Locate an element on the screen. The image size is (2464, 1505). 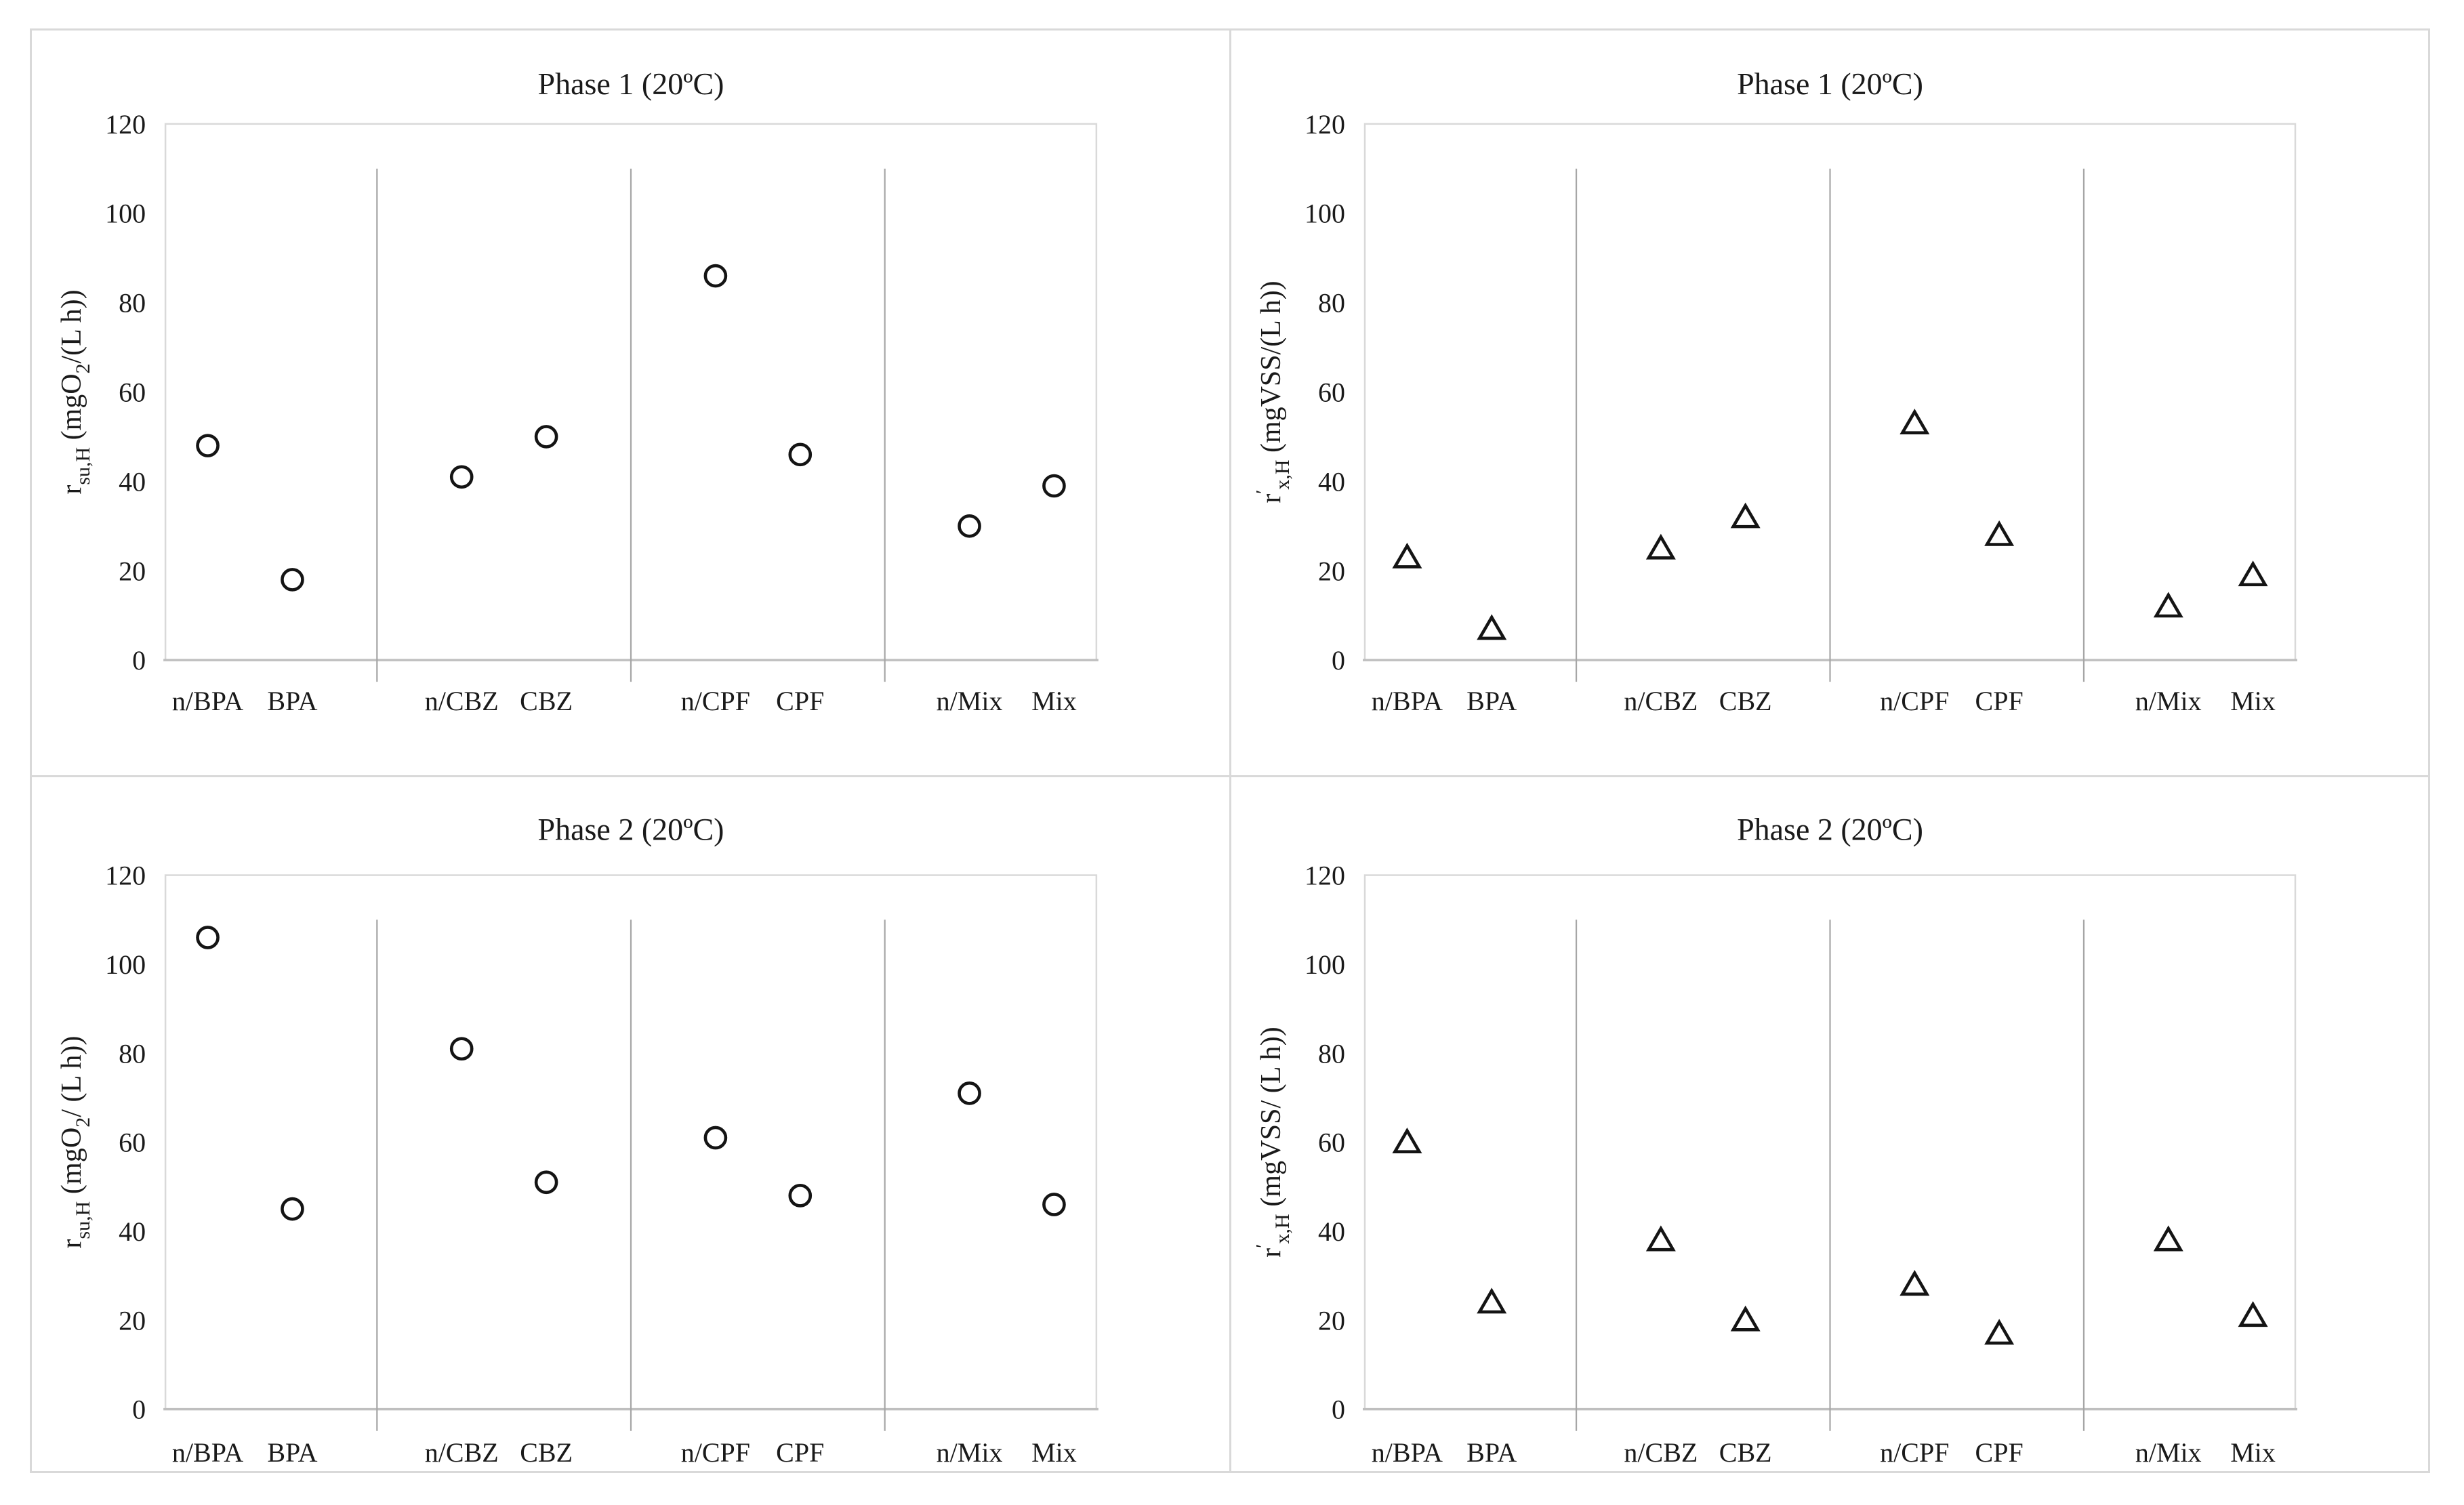
y-axis-label: r′x,H (mgVSS/(L h)) is located at coordinates (1273, 392).